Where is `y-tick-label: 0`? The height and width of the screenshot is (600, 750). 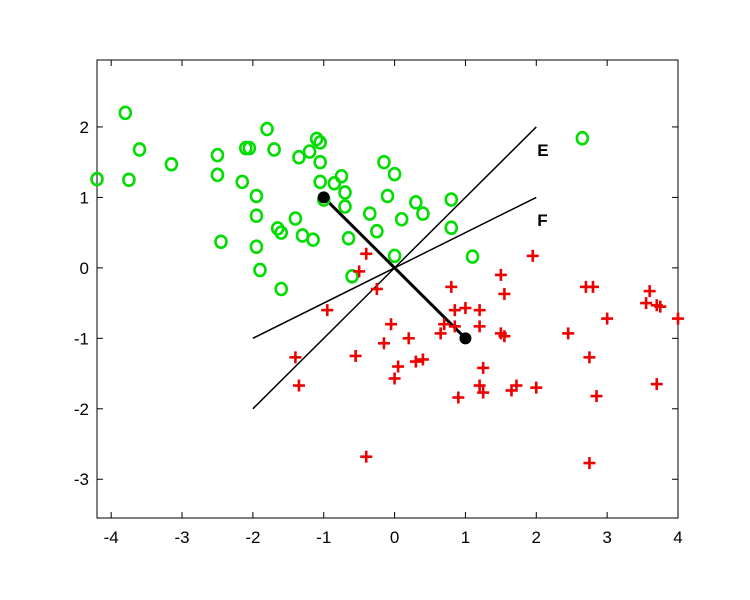
y-tick-label: 0 is located at coordinates (84, 268).